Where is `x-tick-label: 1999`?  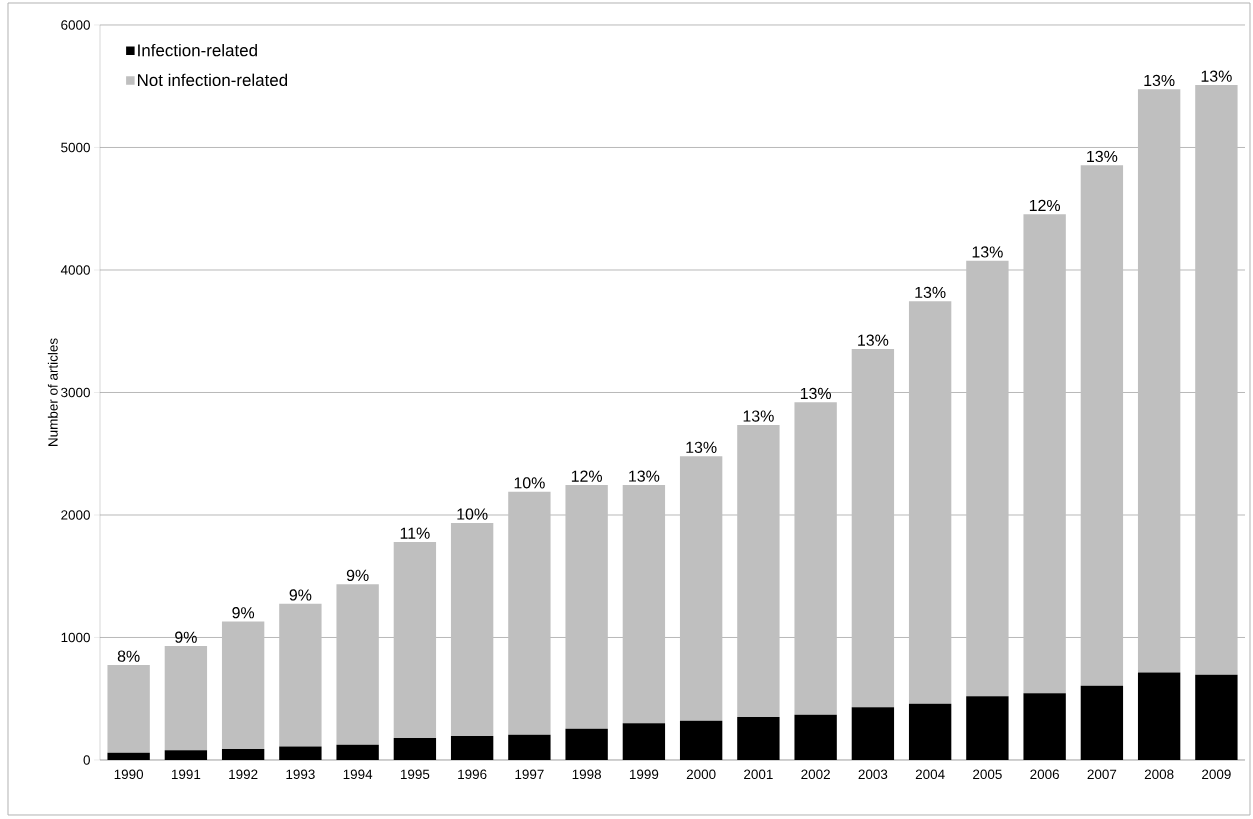 x-tick-label: 1999 is located at coordinates (644, 774).